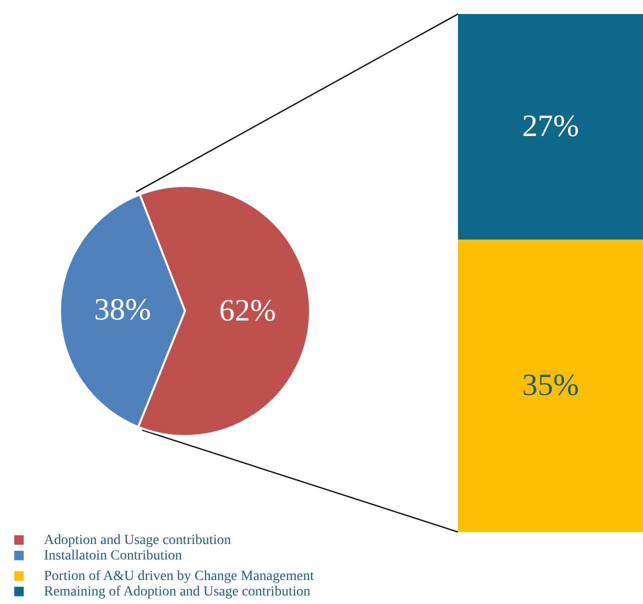  Describe the element at coordinates (550, 125) in the screenshot. I see `data-label: 27%` at that location.